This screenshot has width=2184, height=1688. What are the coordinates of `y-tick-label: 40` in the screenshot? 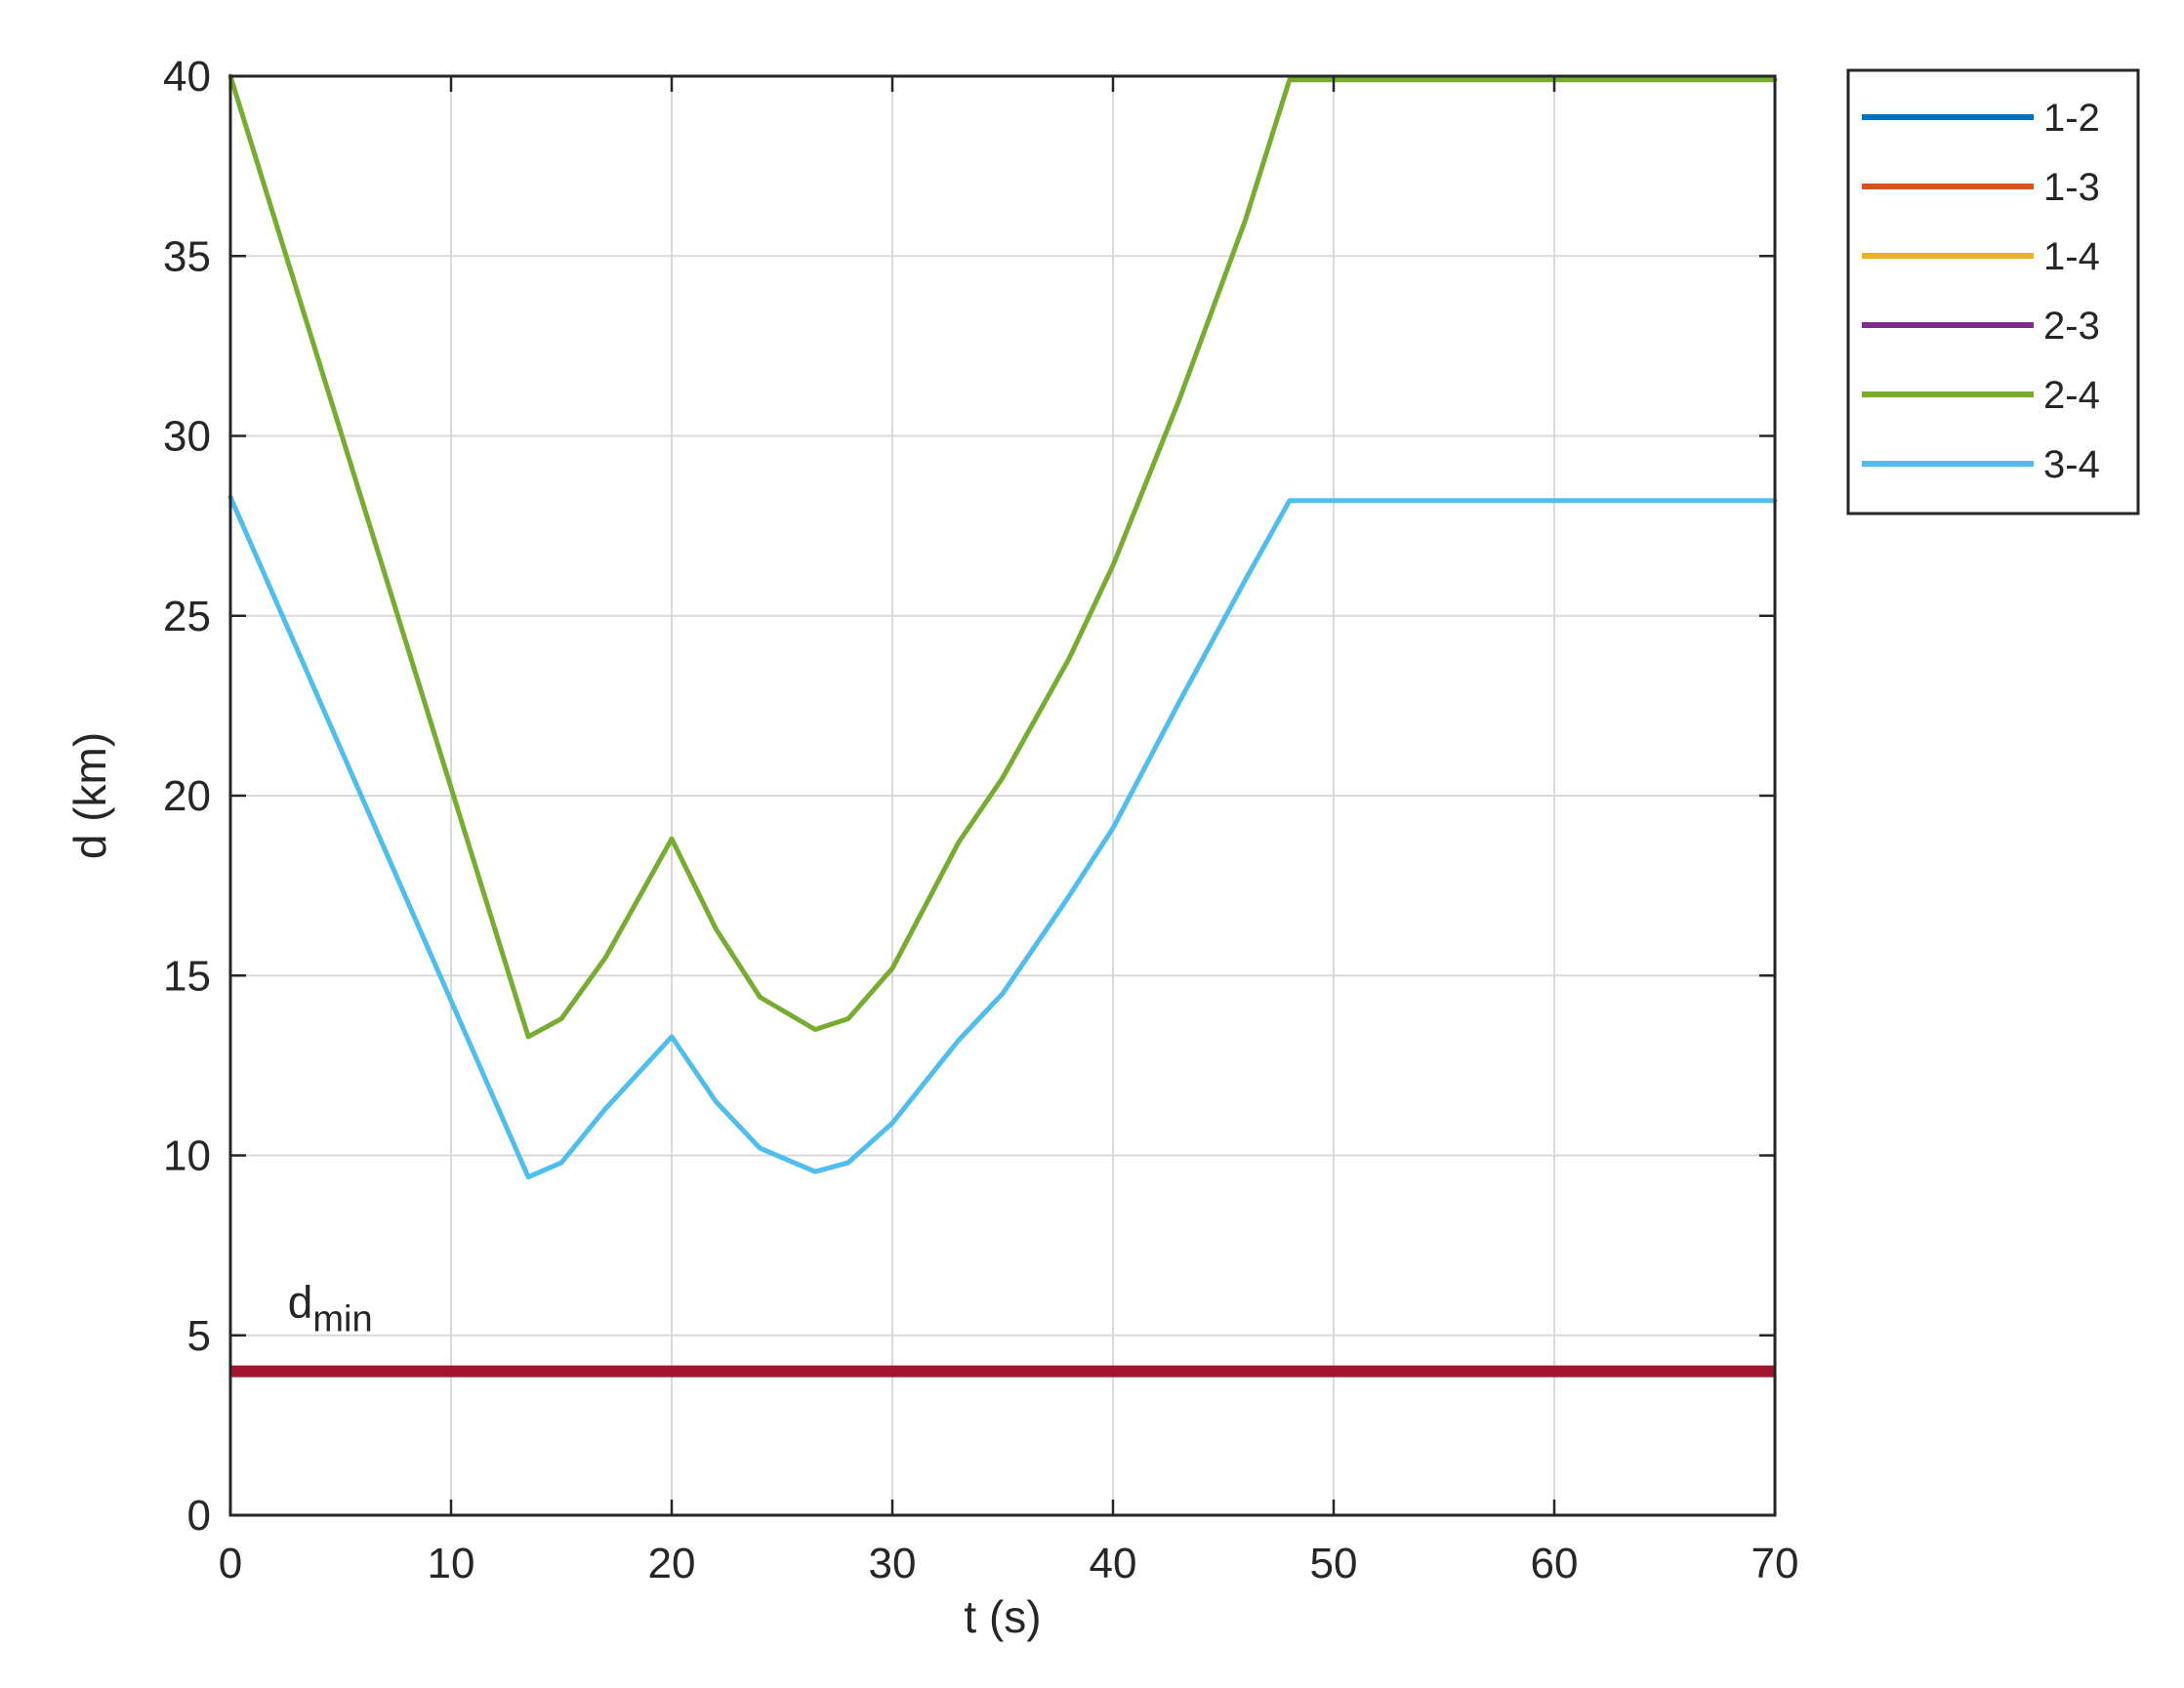 It's located at (187, 77).